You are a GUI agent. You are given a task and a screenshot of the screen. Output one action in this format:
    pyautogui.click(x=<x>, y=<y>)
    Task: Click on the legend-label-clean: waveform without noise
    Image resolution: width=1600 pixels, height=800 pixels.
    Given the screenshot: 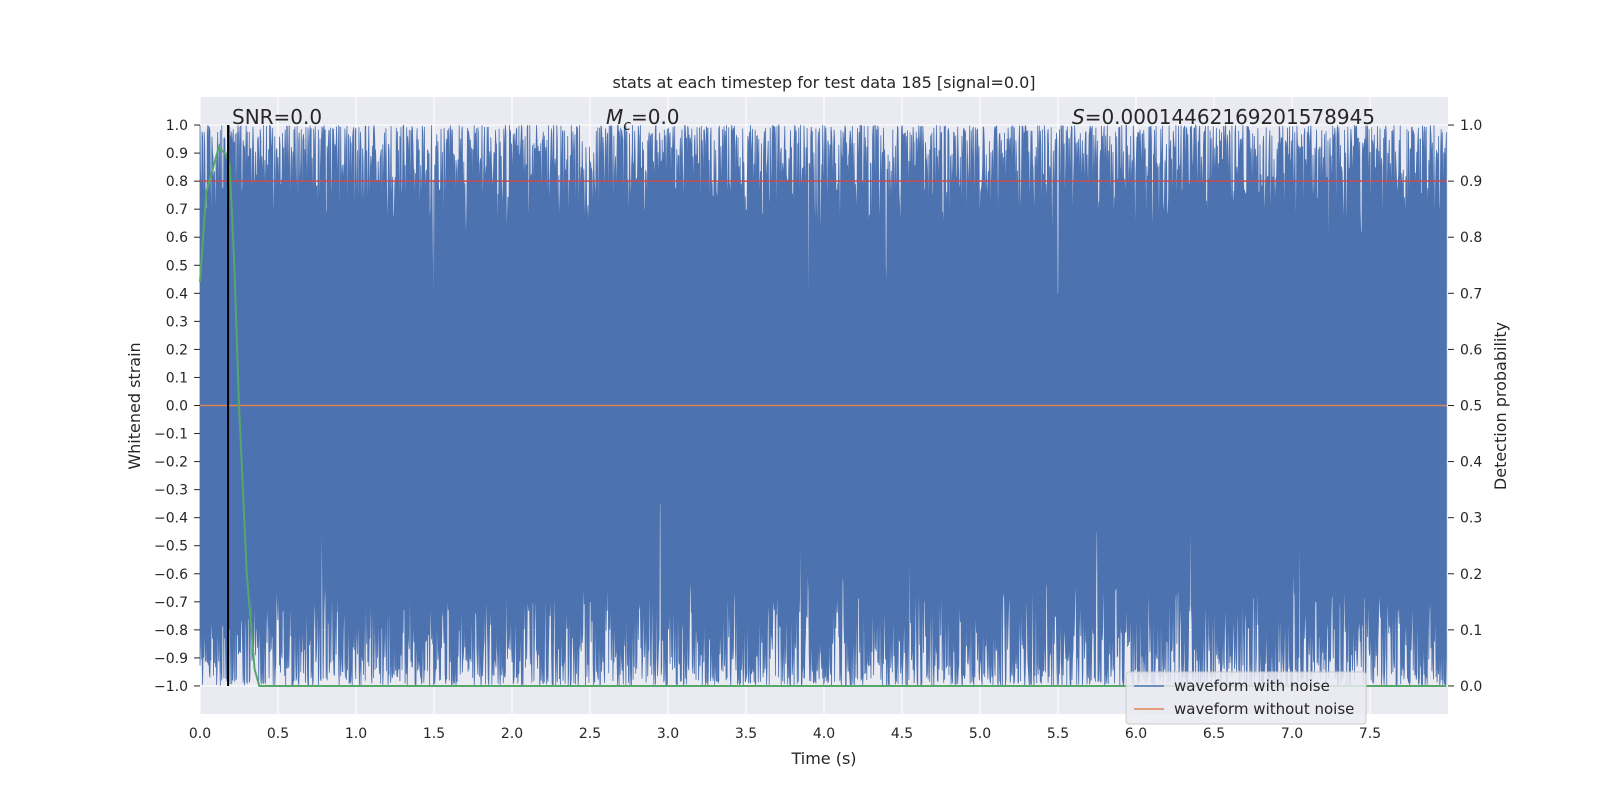 What is the action you would take?
    pyautogui.click(x=1264, y=709)
    